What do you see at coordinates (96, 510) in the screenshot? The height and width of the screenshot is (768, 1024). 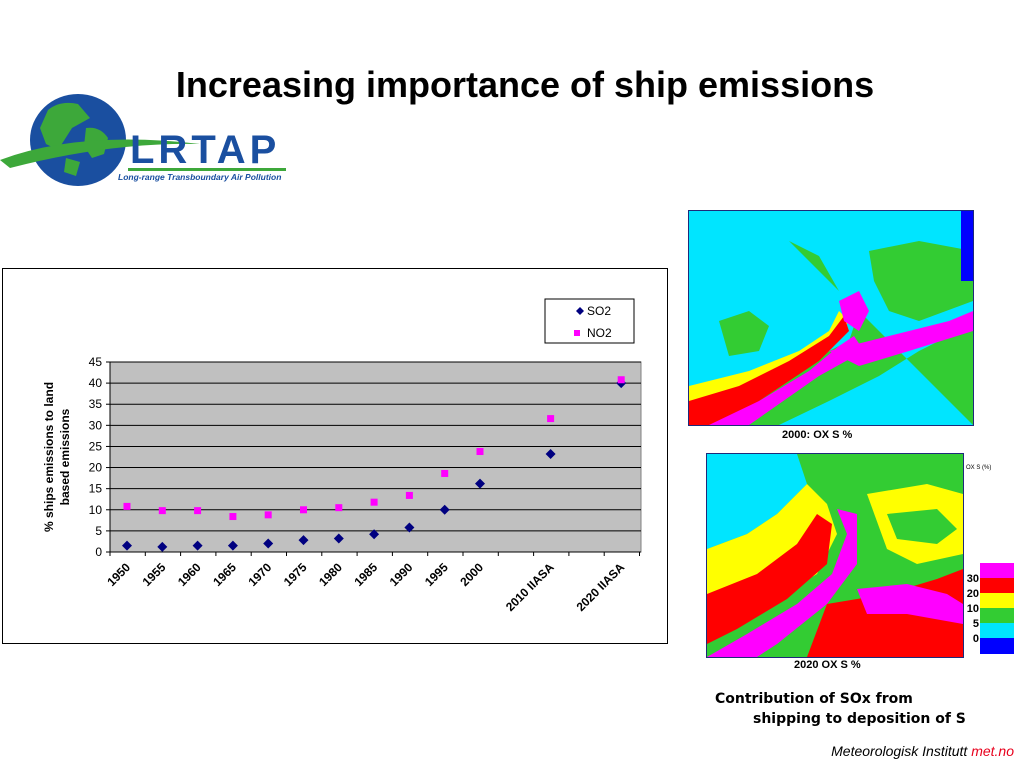 I see `y-tick-label: 10` at bounding box center [96, 510].